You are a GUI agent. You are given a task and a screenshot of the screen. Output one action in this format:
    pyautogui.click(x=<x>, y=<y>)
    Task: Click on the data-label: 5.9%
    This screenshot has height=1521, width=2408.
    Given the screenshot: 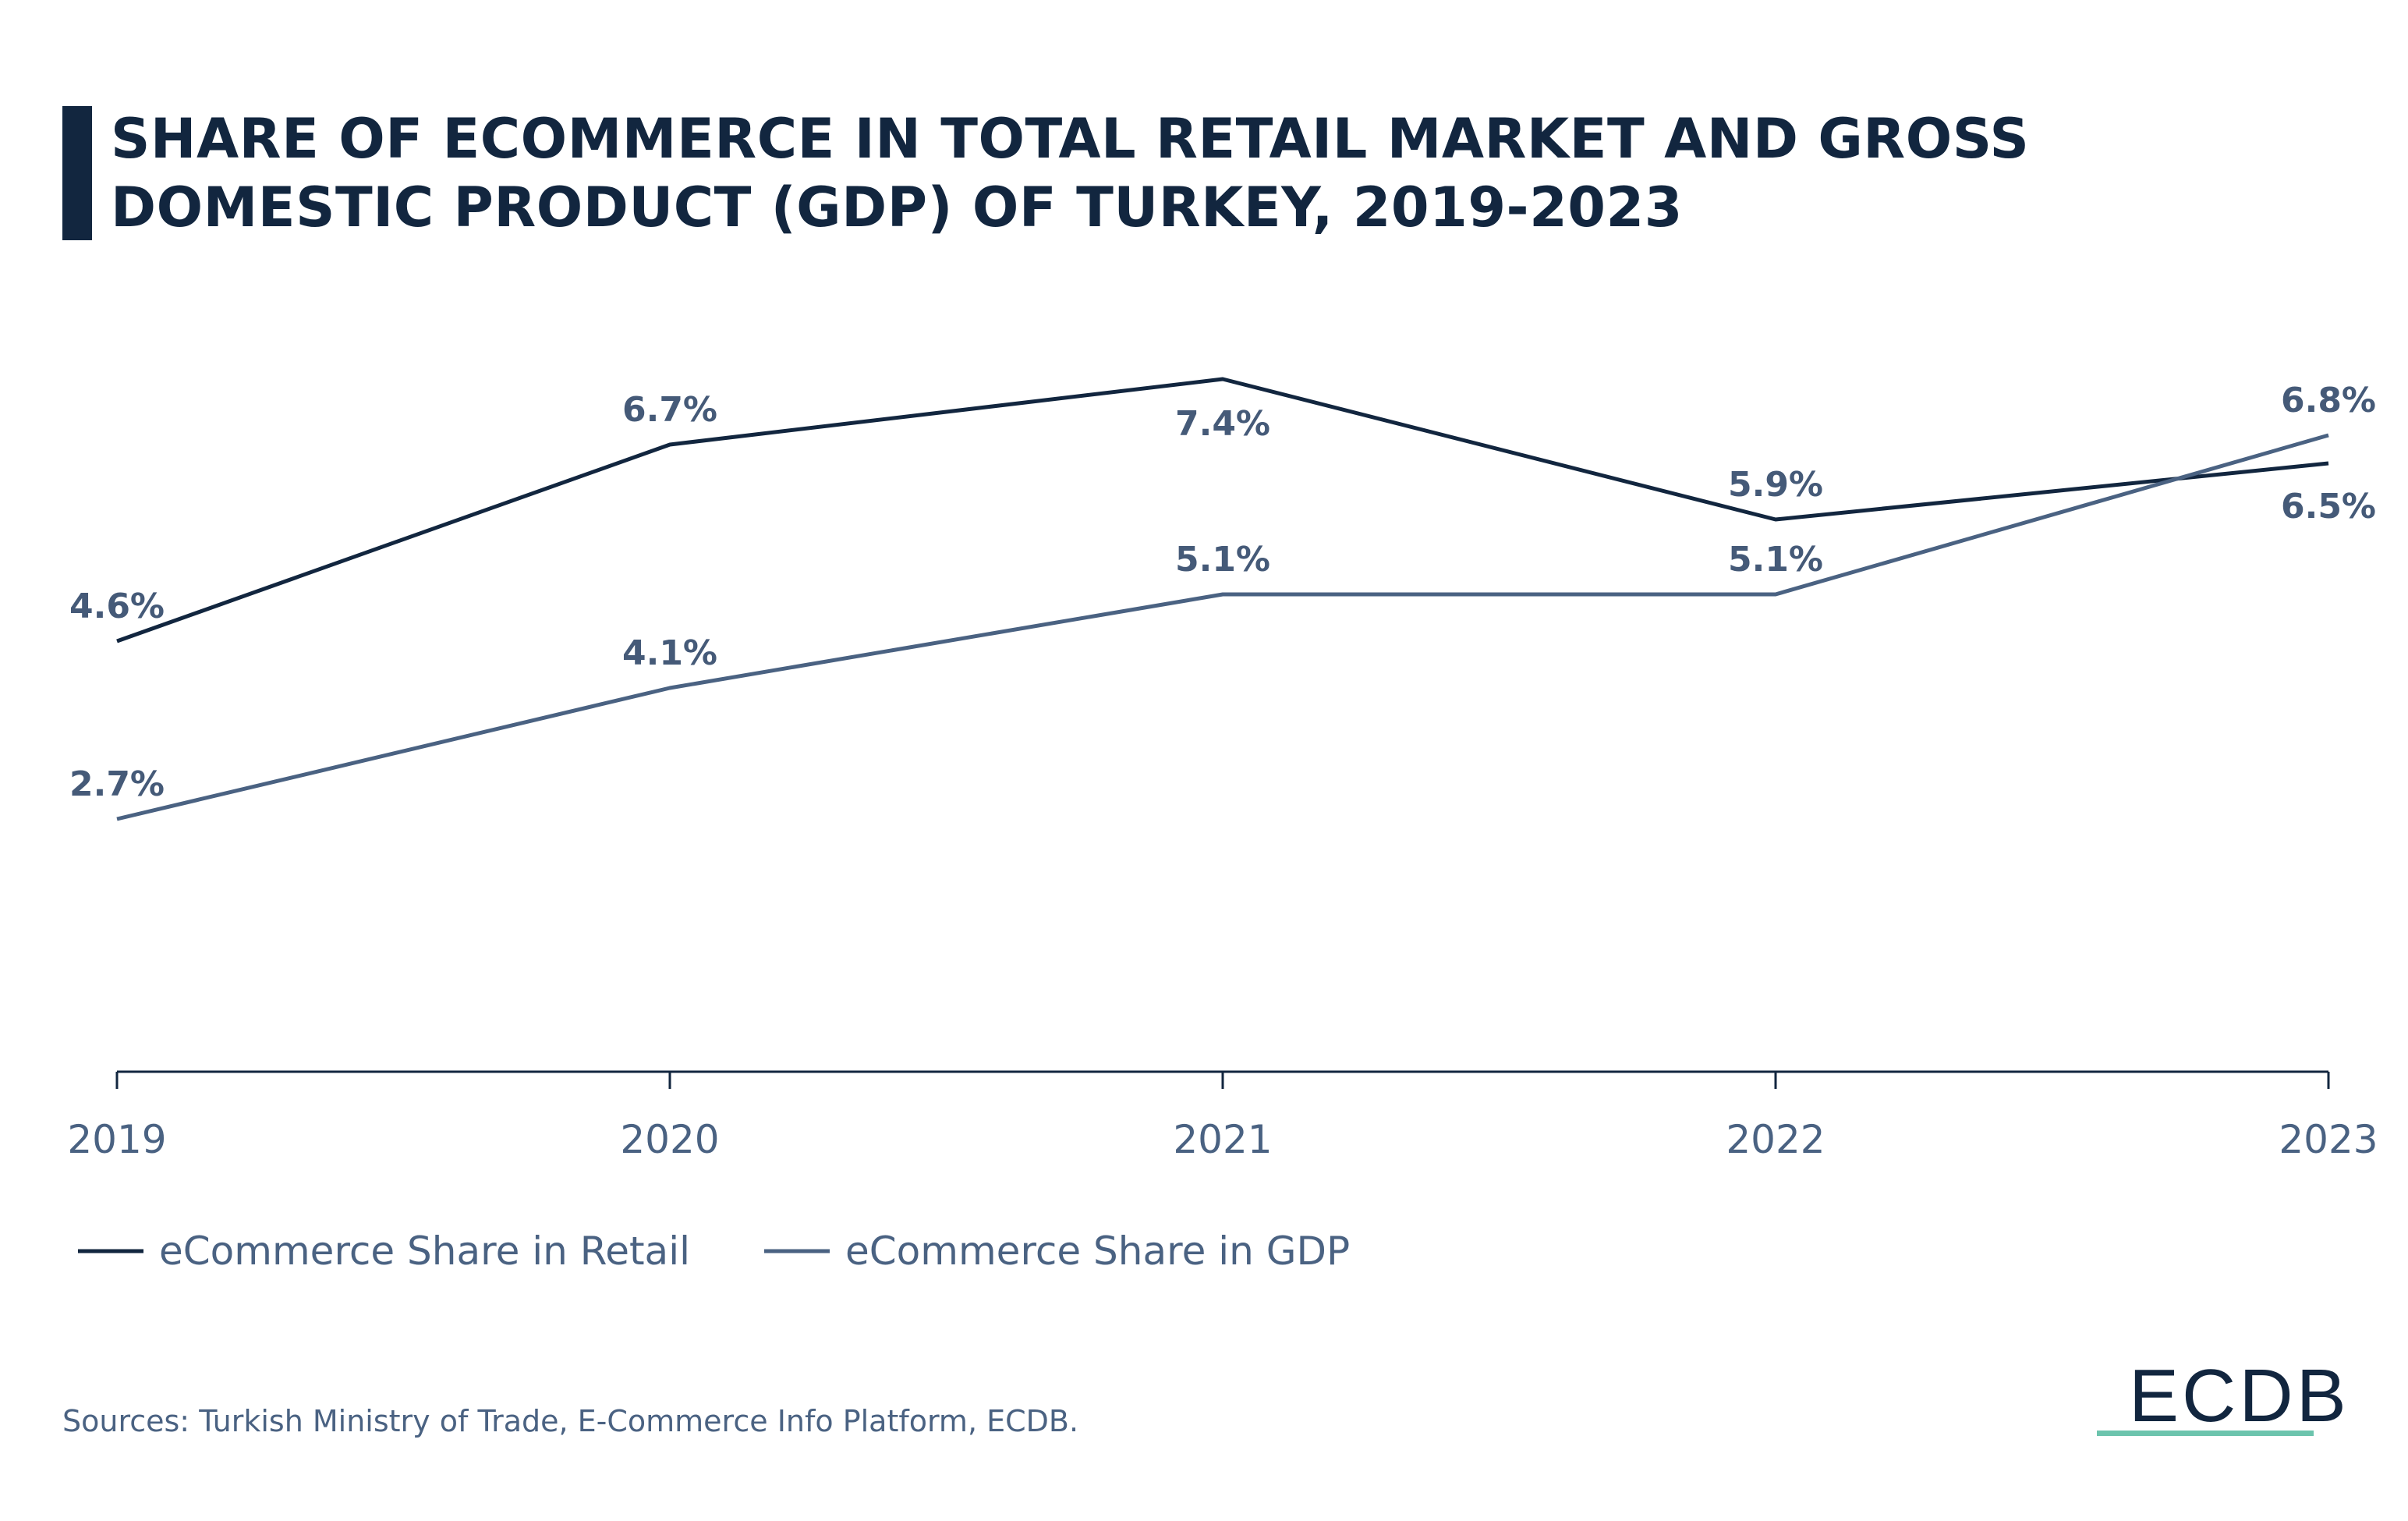 What is the action you would take?
    pyautogui.click(x=1775, y=485)
    